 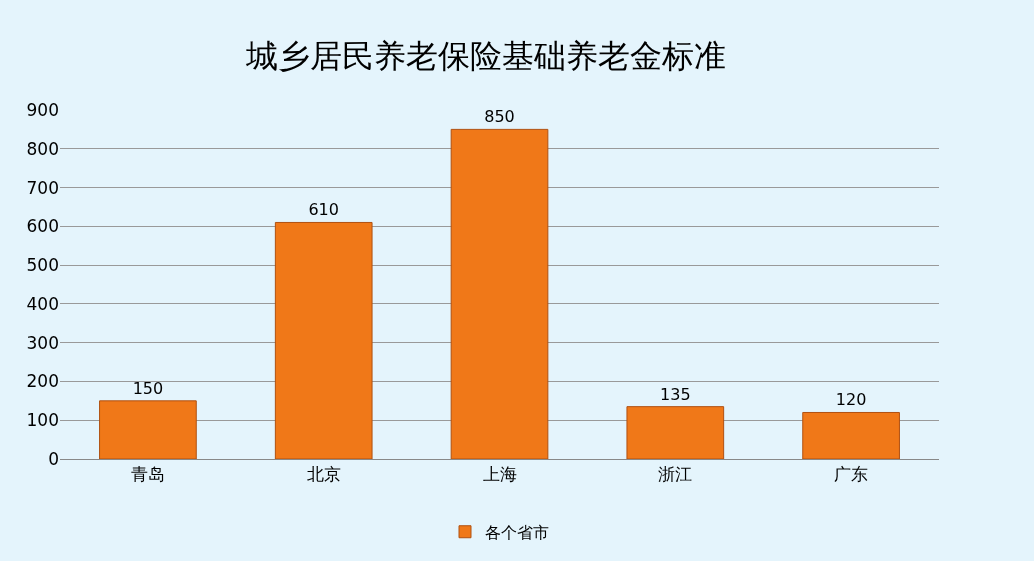 I want to click on y-tick-label: 0, so click(x=53, y=458).